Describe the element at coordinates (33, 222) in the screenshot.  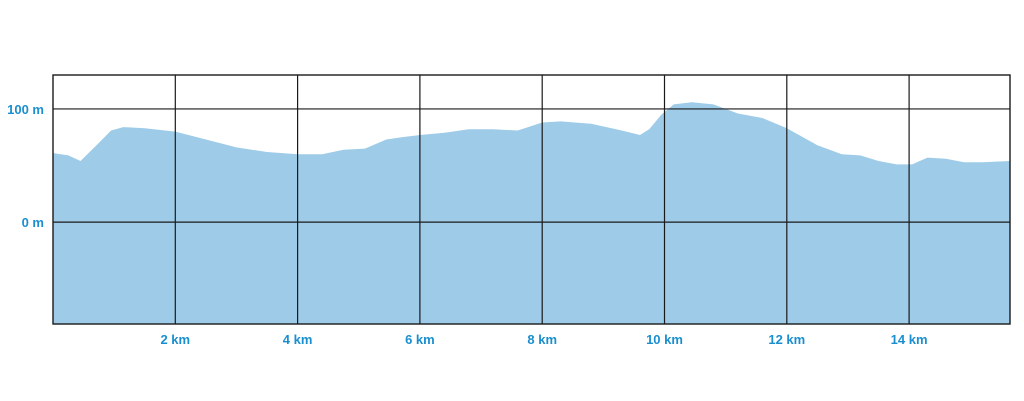
I see `y-tick-label-0: 0 m` at that location.